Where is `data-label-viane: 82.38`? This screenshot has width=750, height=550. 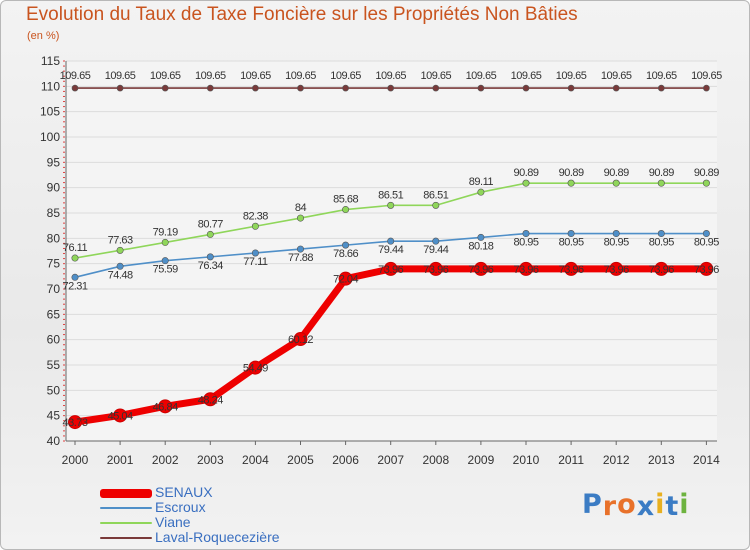
data-label-viane: 82.38 is located at coordinates (255, 216).